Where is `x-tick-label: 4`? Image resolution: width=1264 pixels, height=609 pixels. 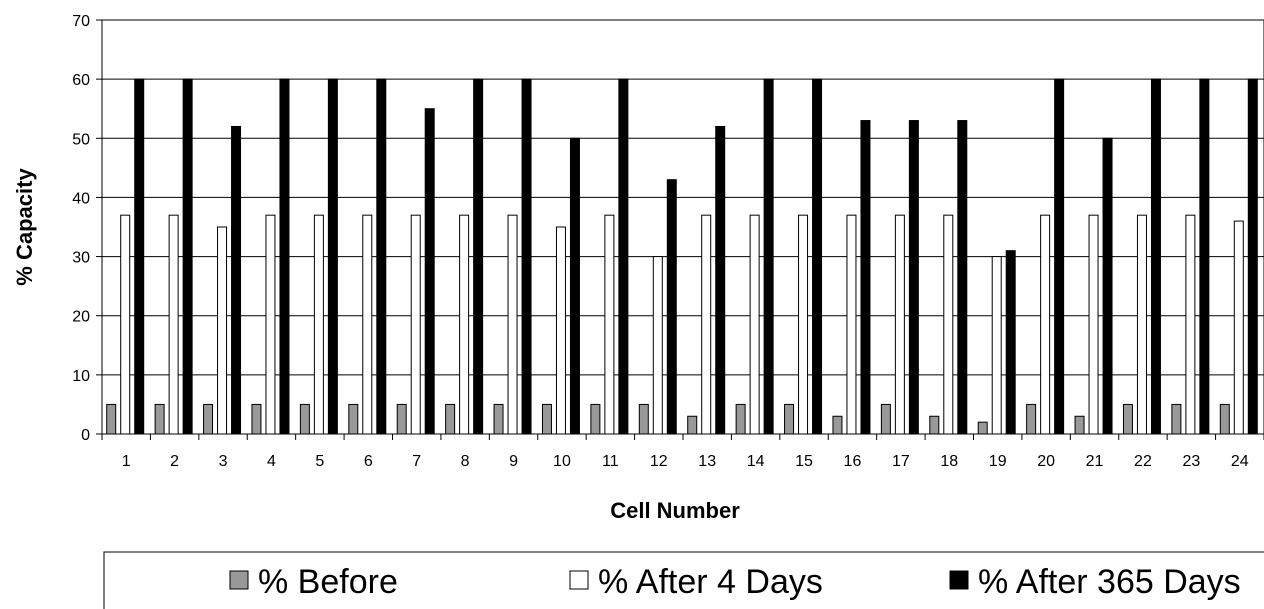
x-tick-label: 4 is located at coordinates (271, 461).